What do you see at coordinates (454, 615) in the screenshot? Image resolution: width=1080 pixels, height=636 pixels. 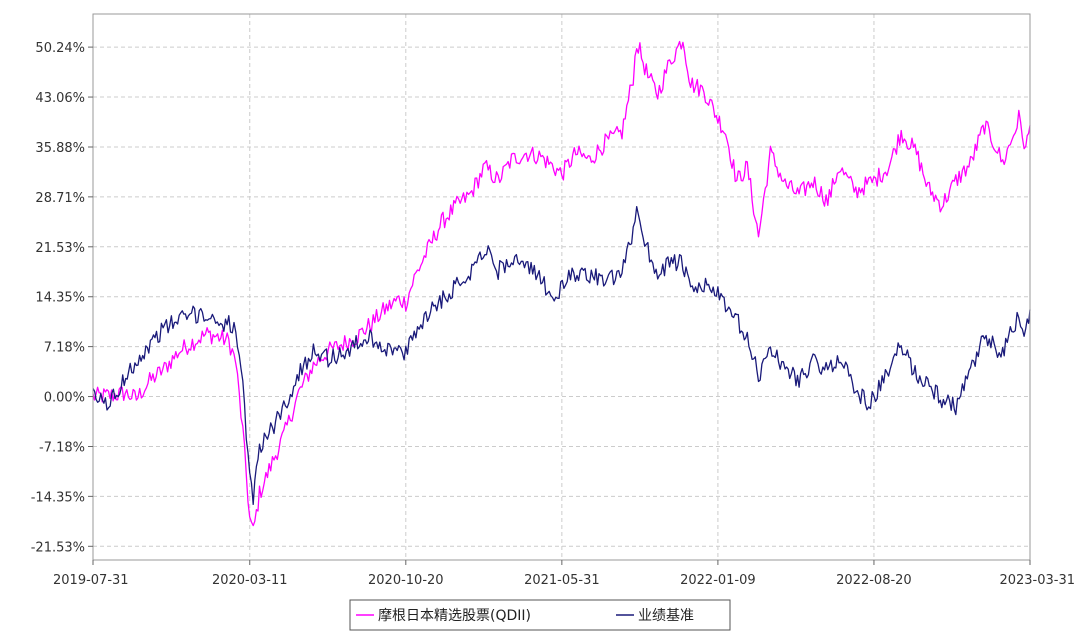 I see `legend-label-fund: 摩根日本精选股票(QDII)` at bounding box center [454, 615].